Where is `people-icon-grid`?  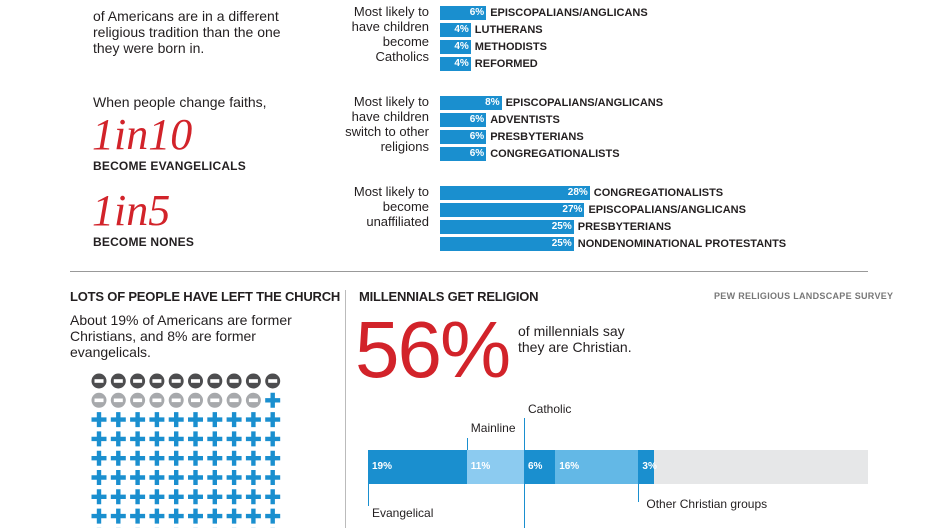 people-icon-grid is located at coordinates (186, 450).